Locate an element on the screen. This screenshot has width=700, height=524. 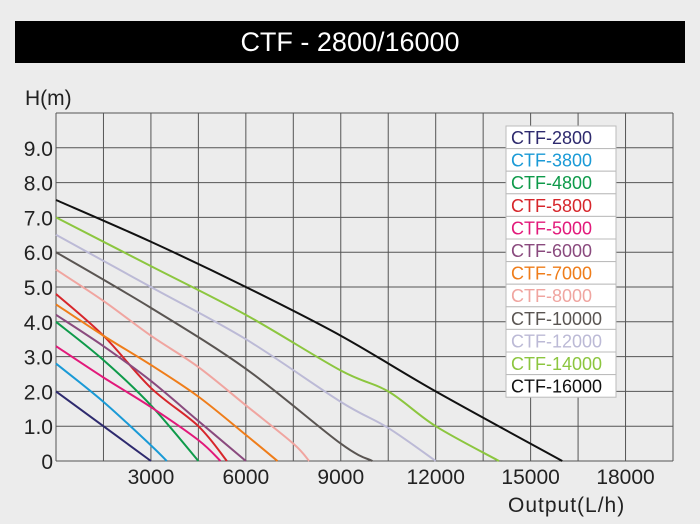
legend-entry-label: CTF-10000 is located at coordinates (556, 319).